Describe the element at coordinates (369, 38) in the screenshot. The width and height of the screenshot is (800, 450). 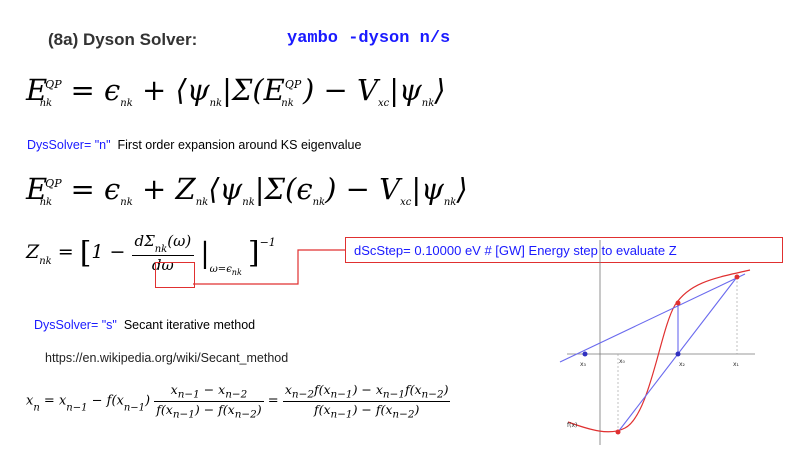
I see `command-text: yambo -dyson n/s` at that location.